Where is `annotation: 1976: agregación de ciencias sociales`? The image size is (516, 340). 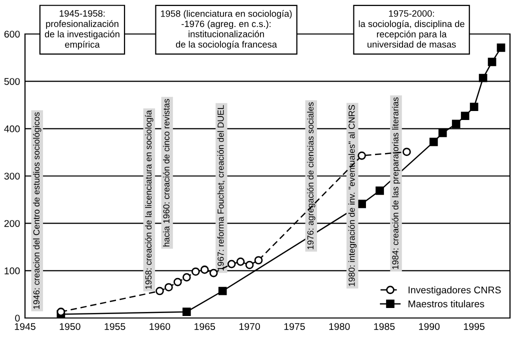 annotation: 1976: agregación de ciencias sociales is located at coordinates (311, 176).